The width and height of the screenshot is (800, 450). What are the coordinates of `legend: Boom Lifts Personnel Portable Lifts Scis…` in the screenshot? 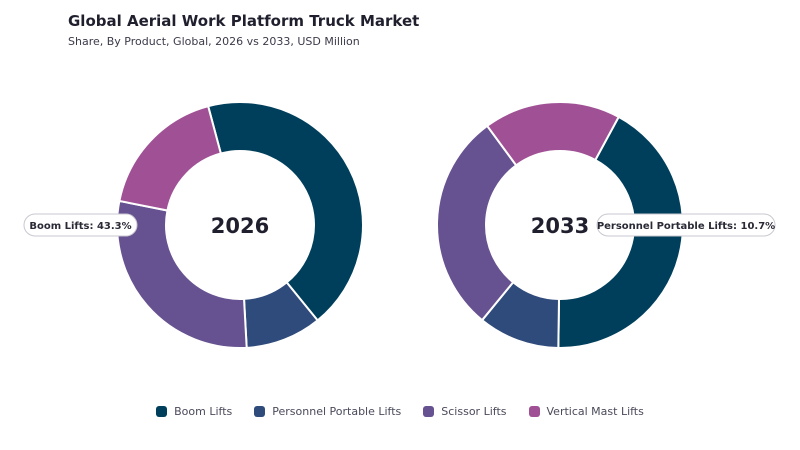 It's located at (400, 411).